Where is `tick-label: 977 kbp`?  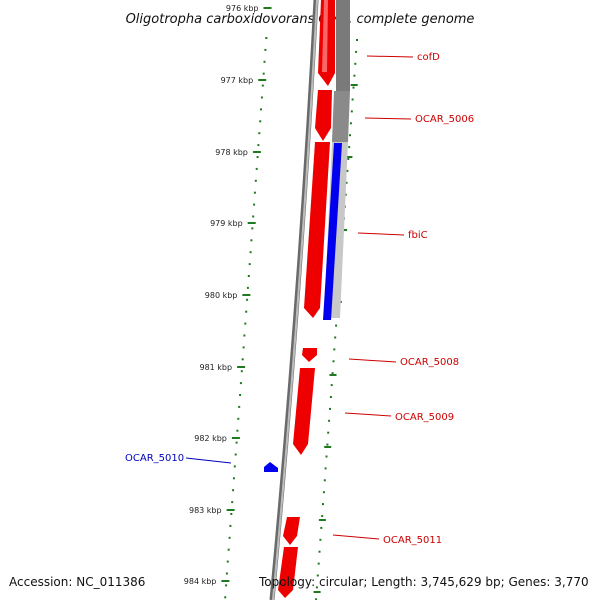
tick-label: 977 kbp is located at coordinates (237, 80).